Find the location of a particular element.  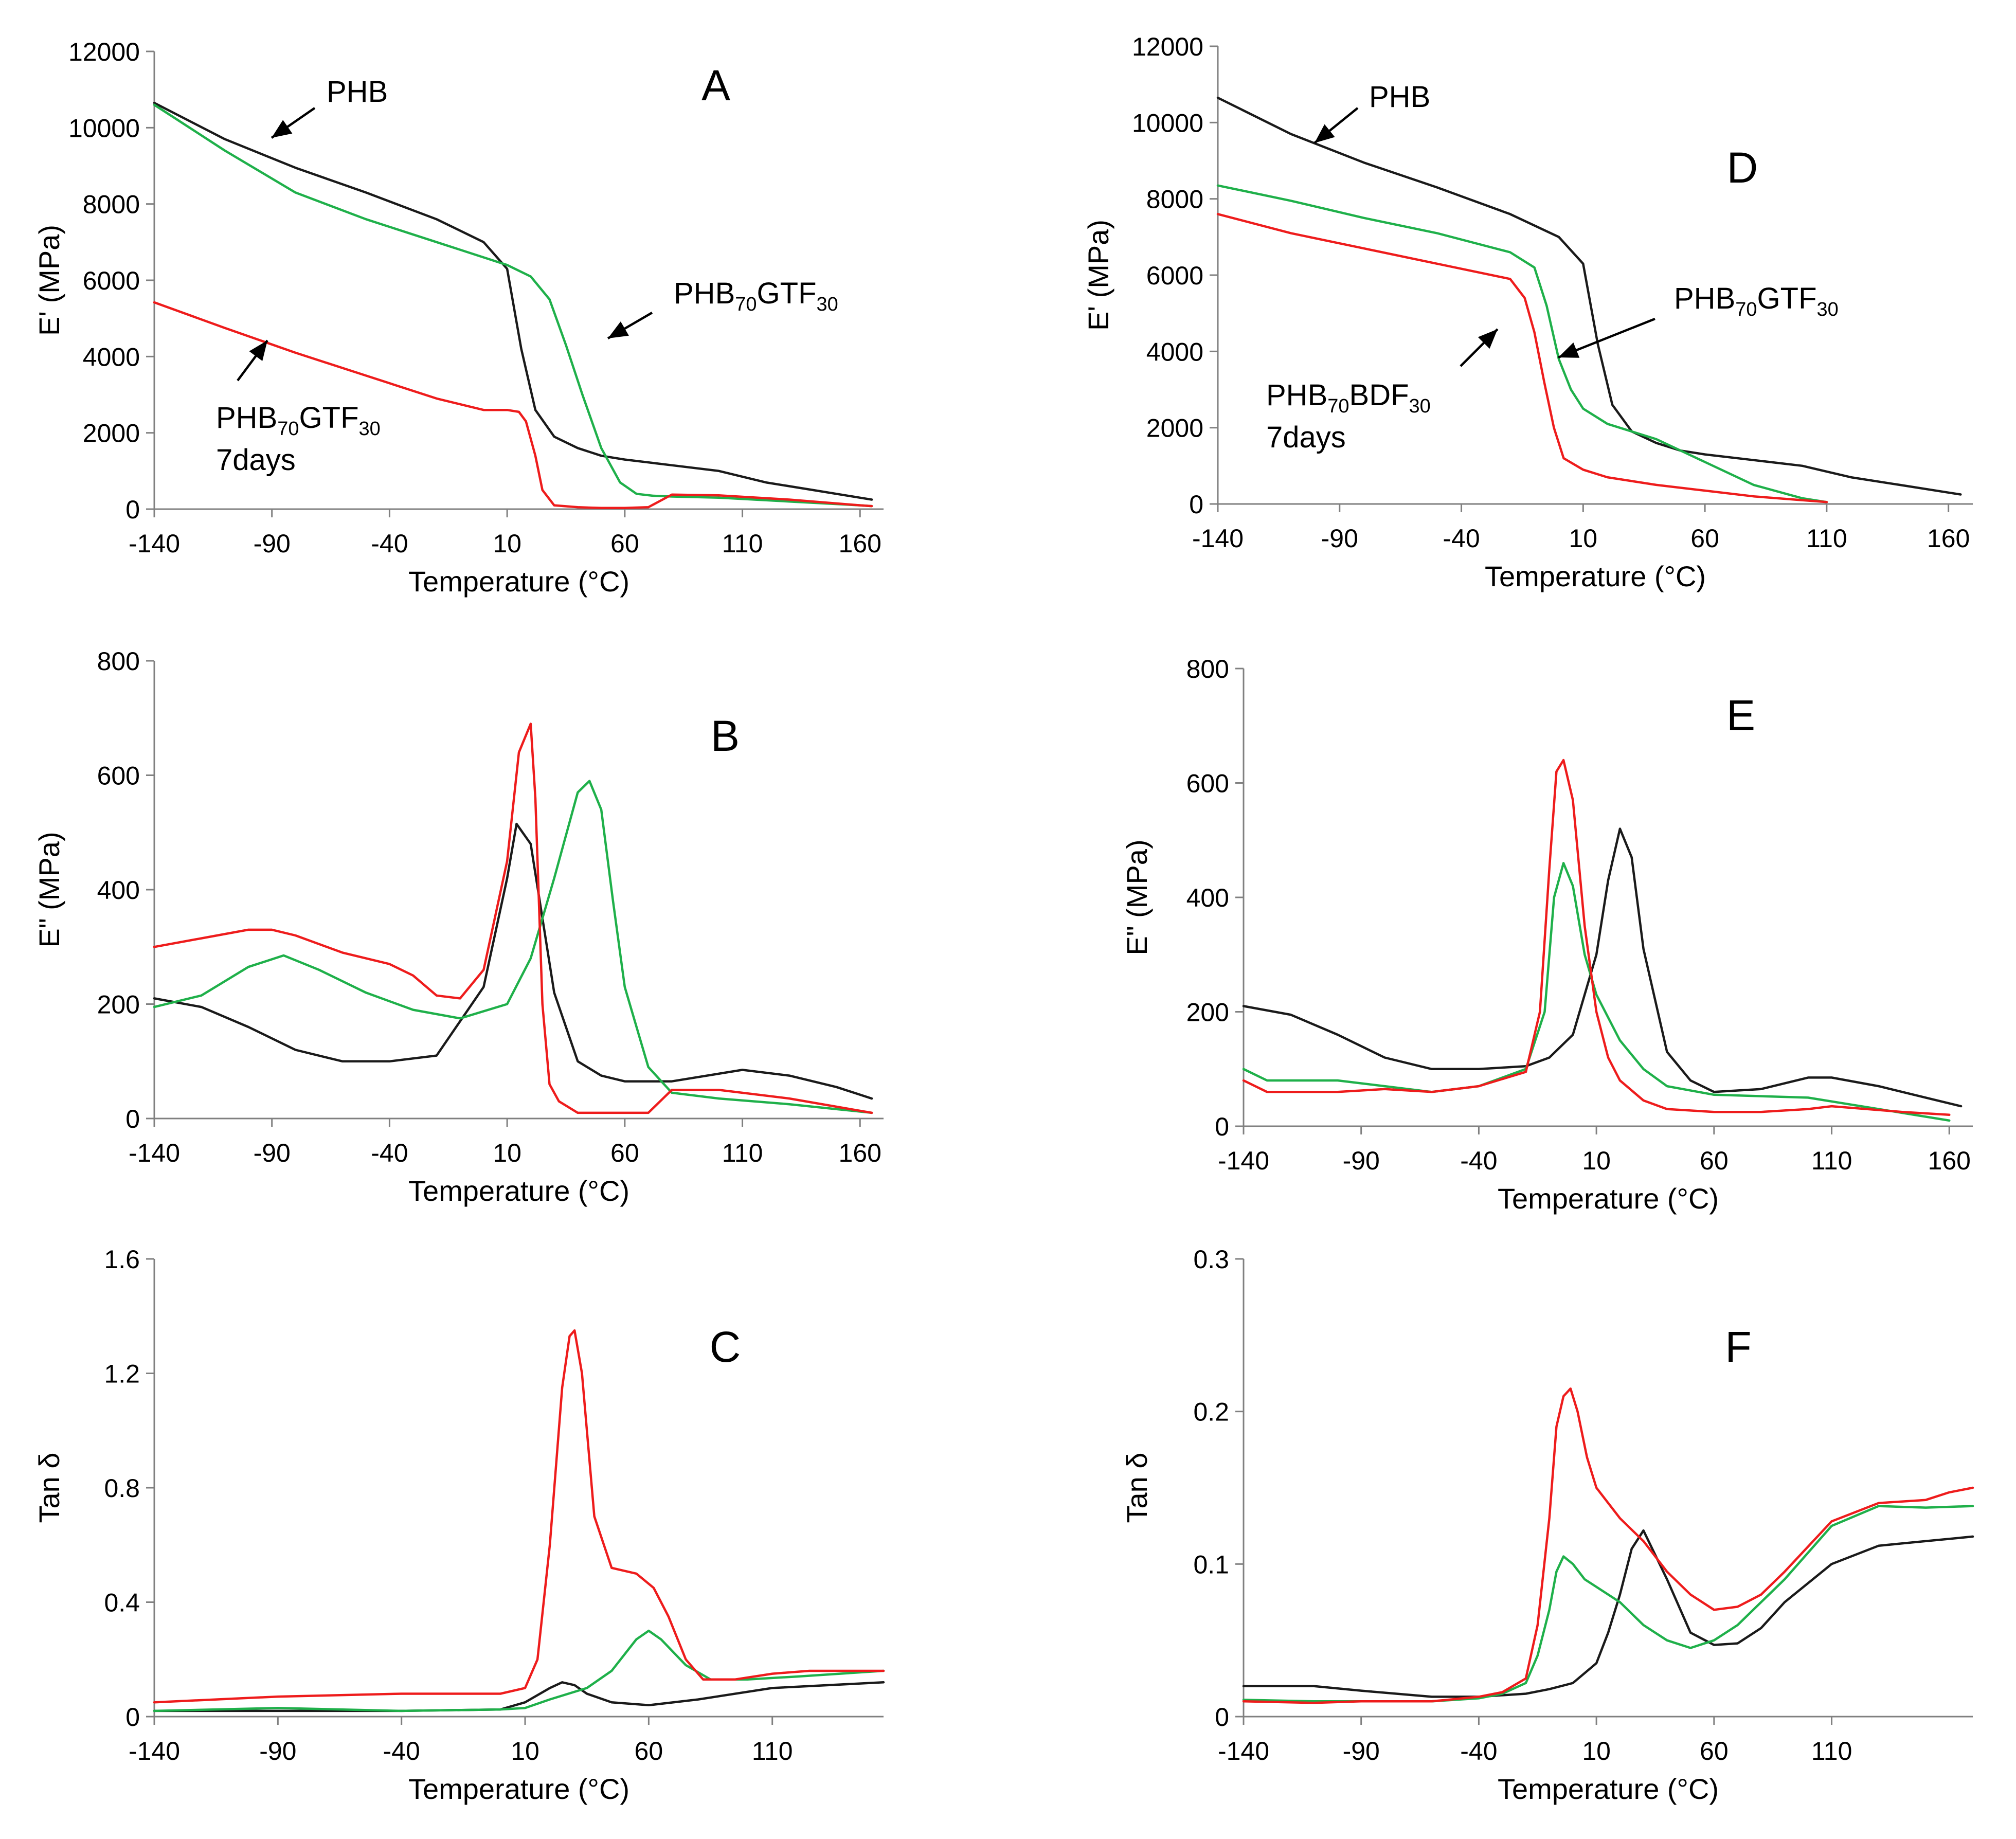

annotation-phb70bdf30-7days-line2: 7days is located at coordinates (1306, 437).